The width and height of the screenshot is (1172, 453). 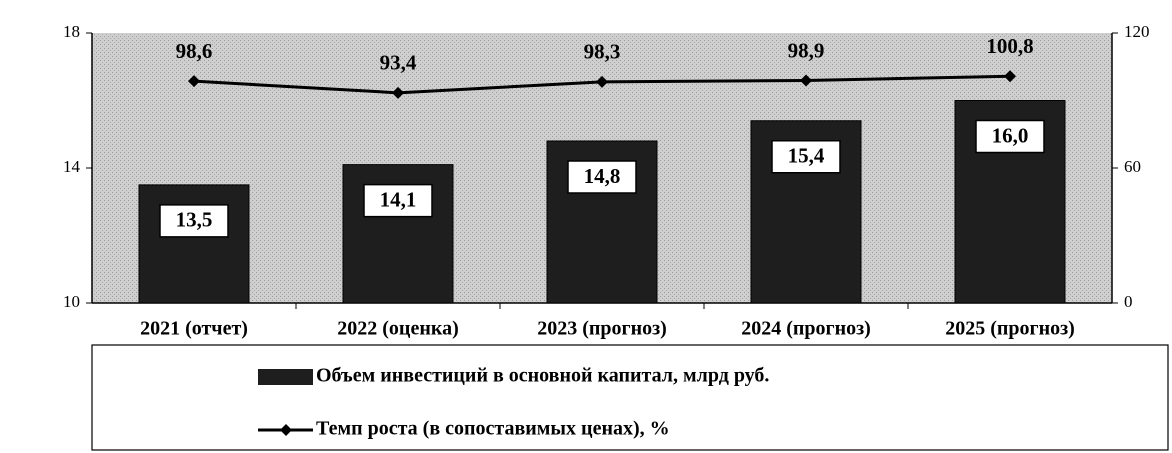 I want to click on value-label: 98,3, so click(x=602, y=52).